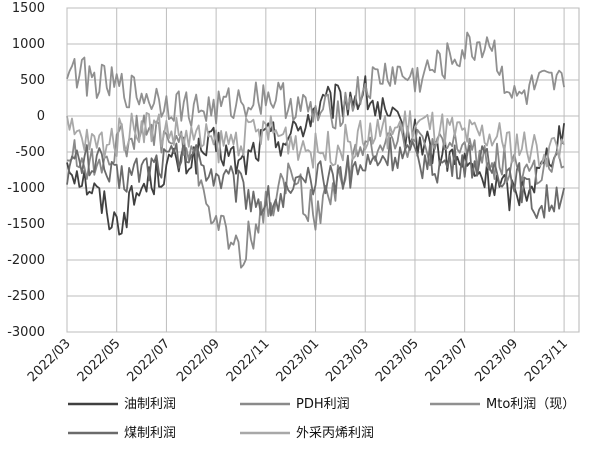 Image resolution: width=593 pixels, height=450 pixels. What do you see at coordinates (248, 360) in the screenshot?
I see `x-tick-label: 2022/11` at bounding box center [248, 360].